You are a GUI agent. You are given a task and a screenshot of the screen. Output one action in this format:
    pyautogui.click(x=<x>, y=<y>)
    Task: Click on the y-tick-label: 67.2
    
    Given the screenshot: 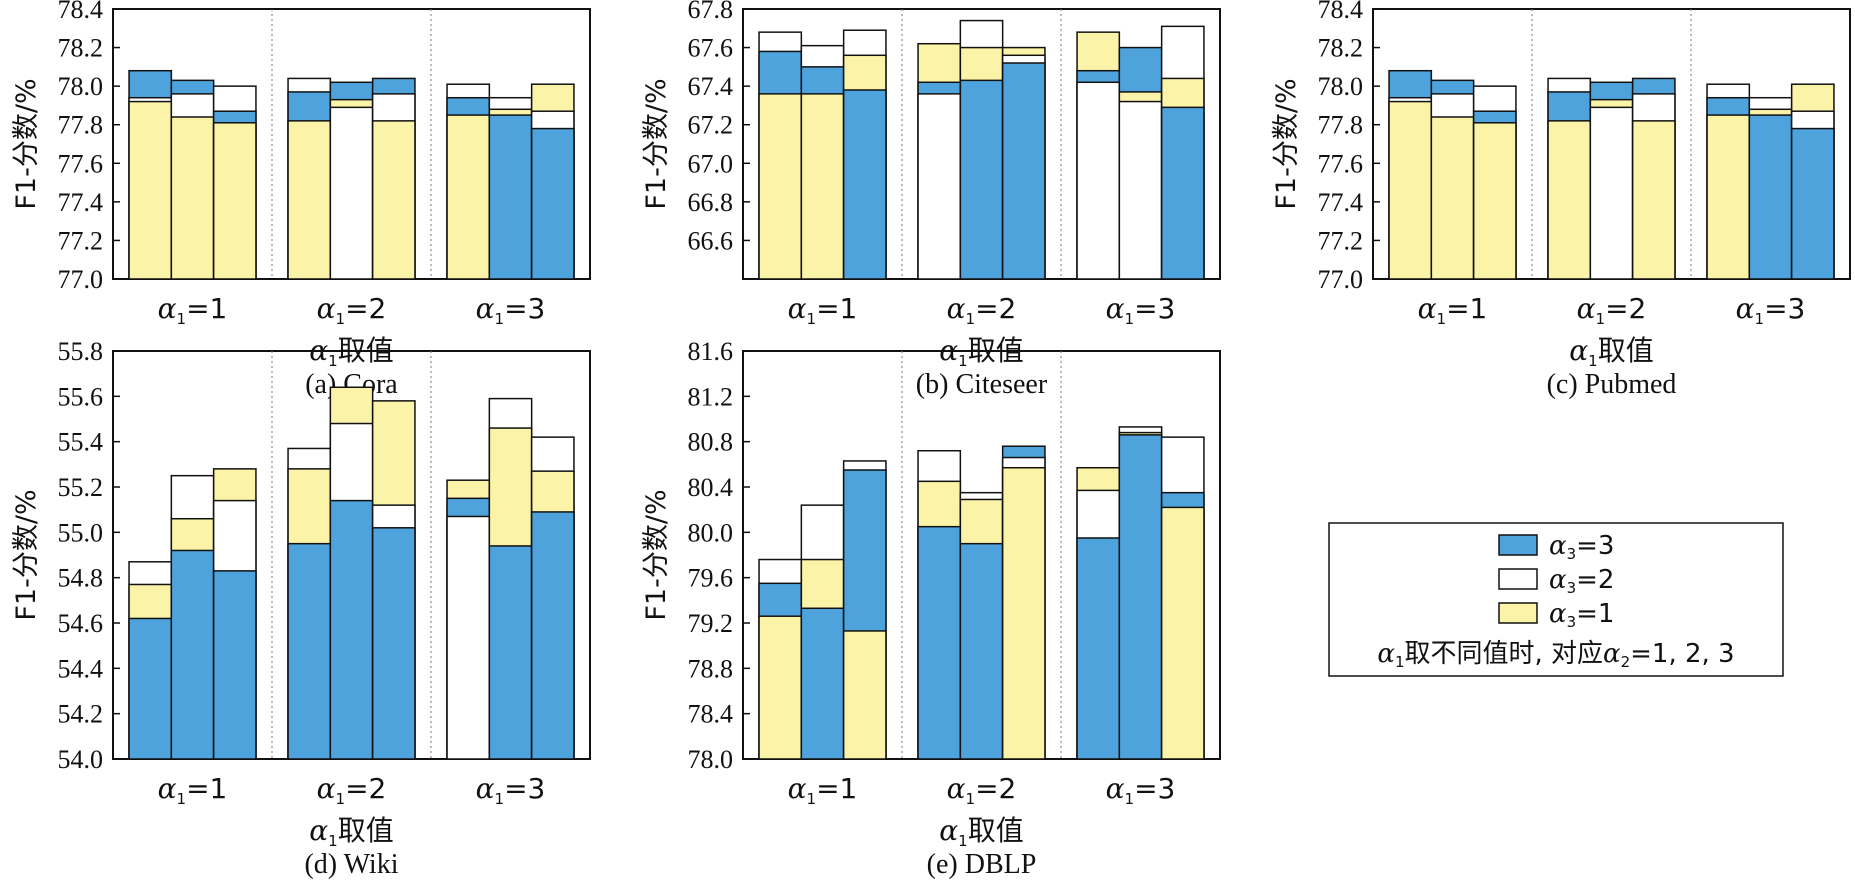 What is the action you would take?
    pyautogui.click(x=711, y=125)
    